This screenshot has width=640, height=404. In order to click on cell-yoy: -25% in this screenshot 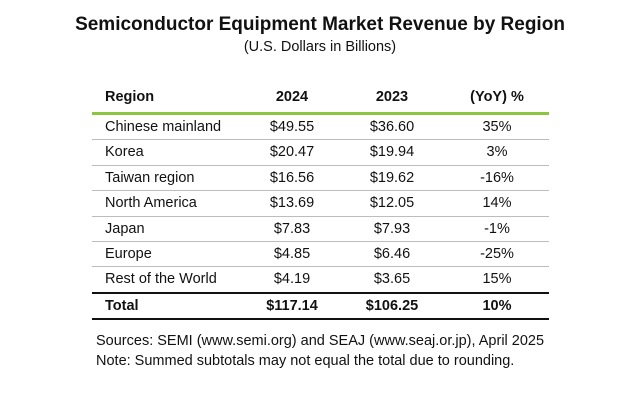, I will do `click(497, 253)`.